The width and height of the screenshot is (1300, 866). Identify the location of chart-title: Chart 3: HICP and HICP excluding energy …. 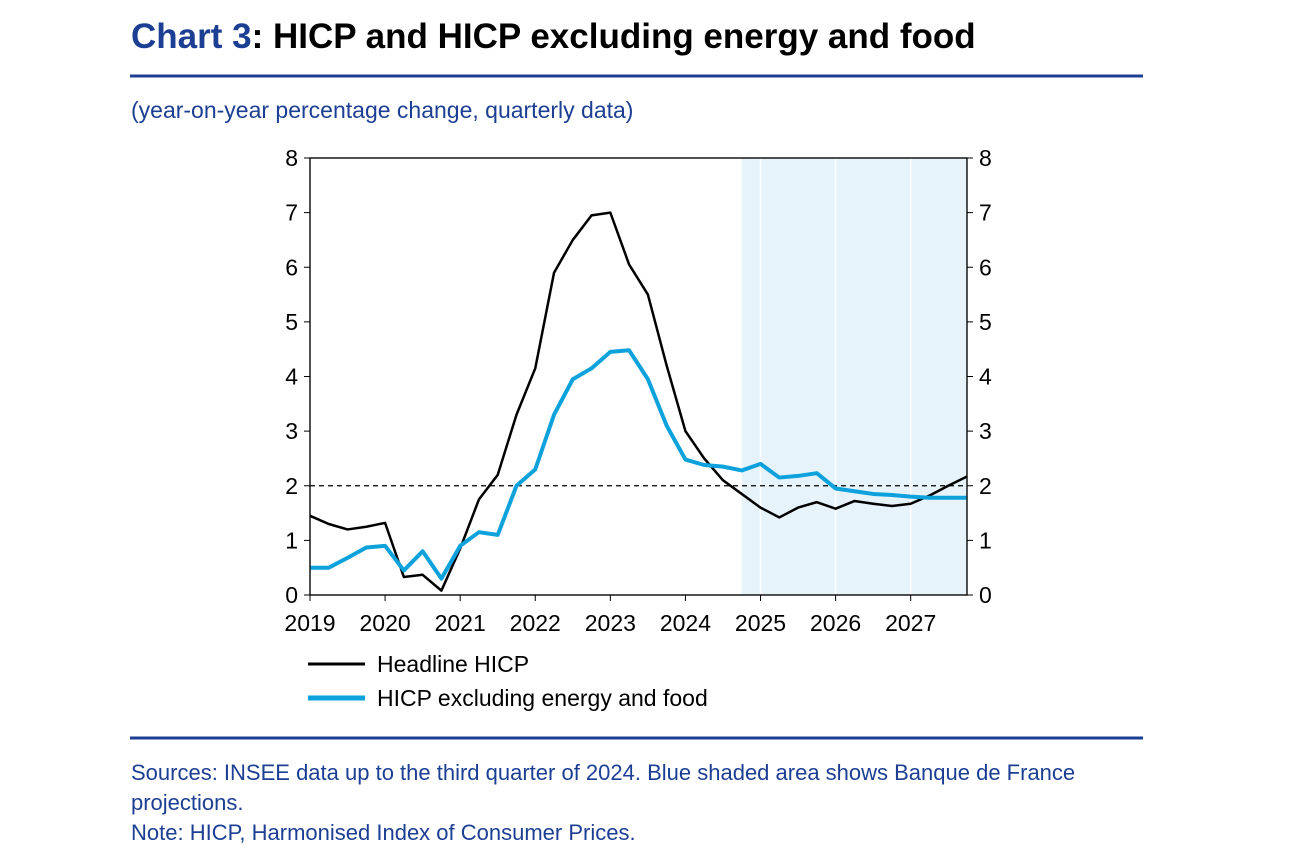
(553, 36).